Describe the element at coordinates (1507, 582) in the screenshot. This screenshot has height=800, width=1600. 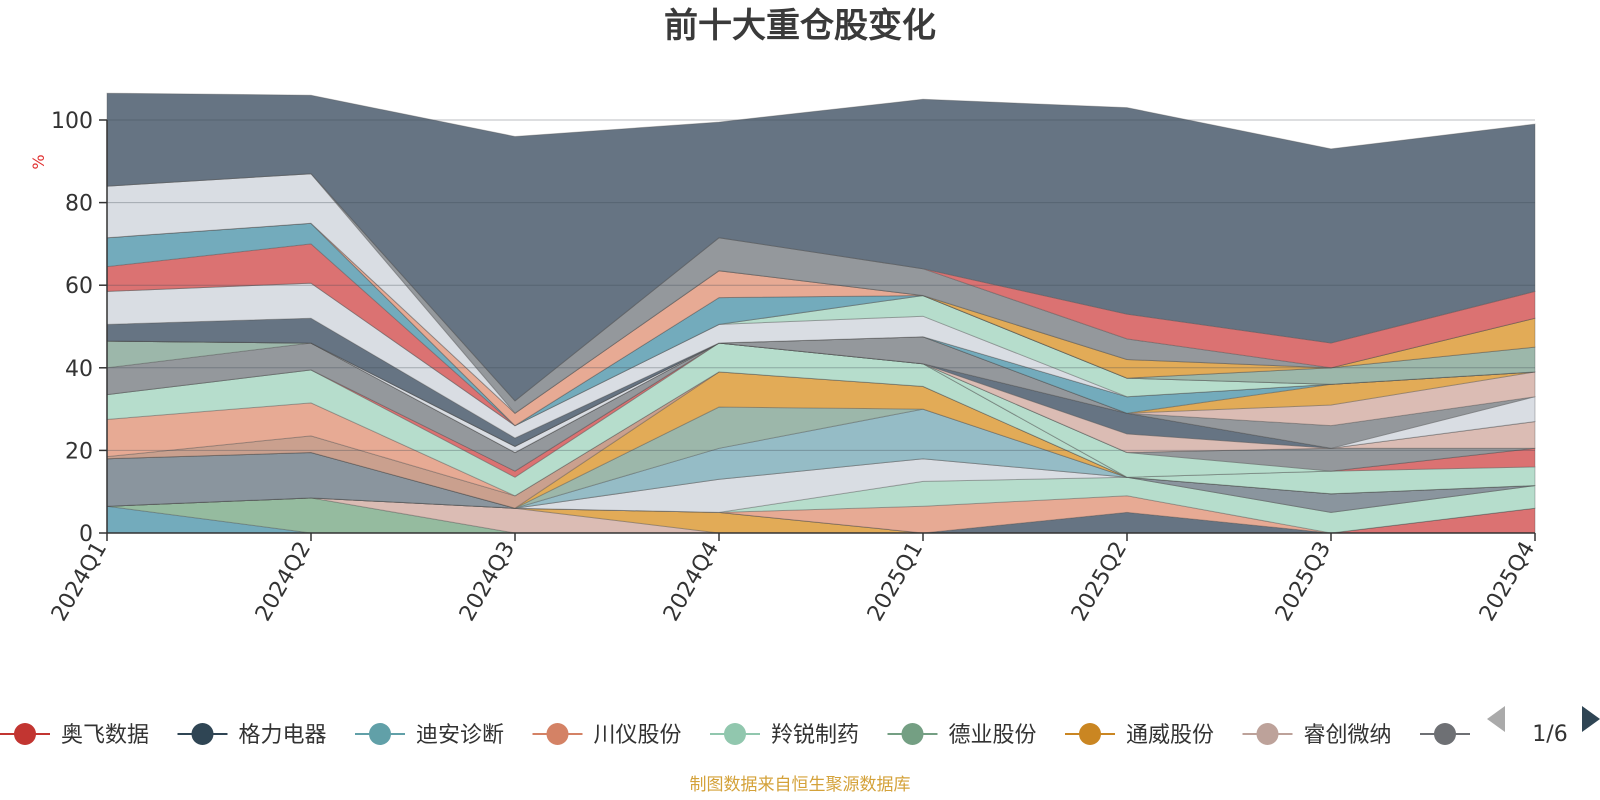
I see `x-tick-label: 2025Q4` at that location.